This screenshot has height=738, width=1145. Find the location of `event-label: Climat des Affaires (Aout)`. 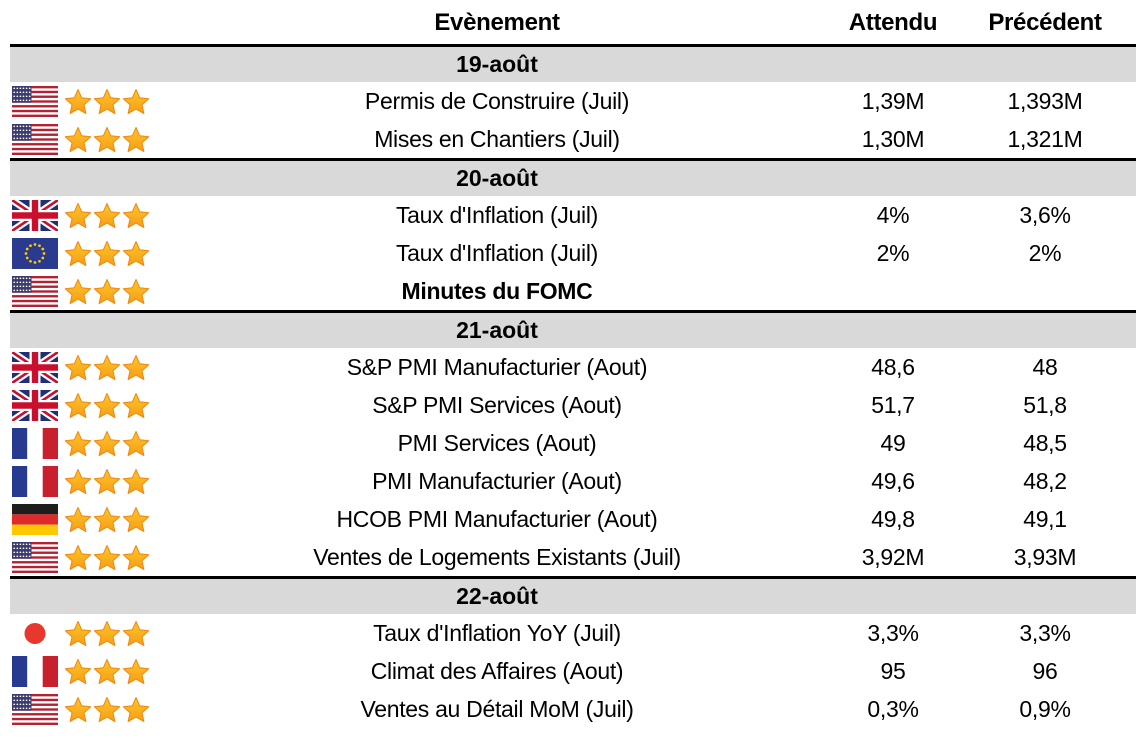

event-label: Climat des Affaires (Aout) is located at coordinates (497, 670).